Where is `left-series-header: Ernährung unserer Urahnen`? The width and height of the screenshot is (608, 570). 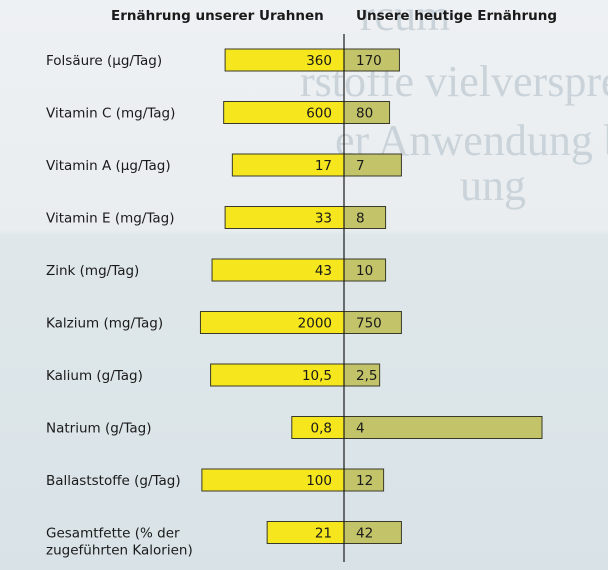 left-series-header: Ernährung unserer Urahnen is located at coordinates (217, 16).